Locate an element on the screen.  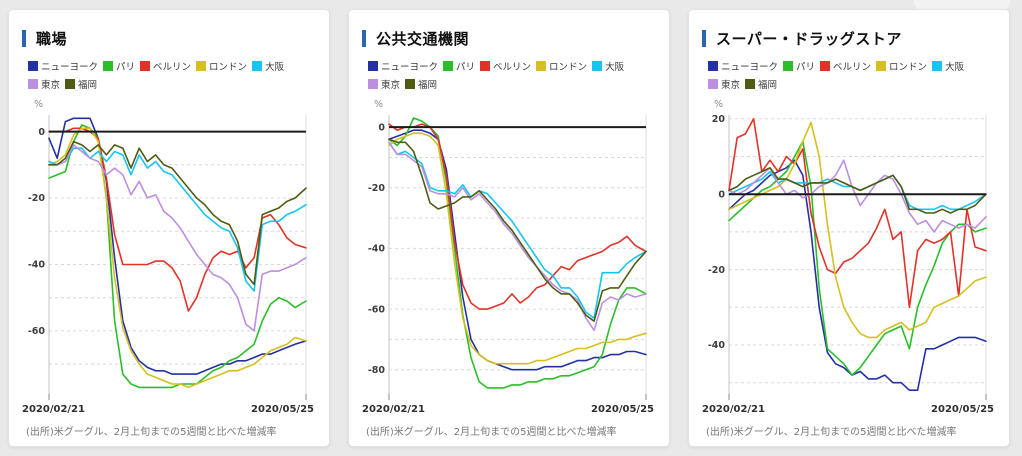
legend-public-transit: ニューヨーク パリ ベルリン ロンドン 大阪 東京 福岡 is located at coordinates (512, 75).